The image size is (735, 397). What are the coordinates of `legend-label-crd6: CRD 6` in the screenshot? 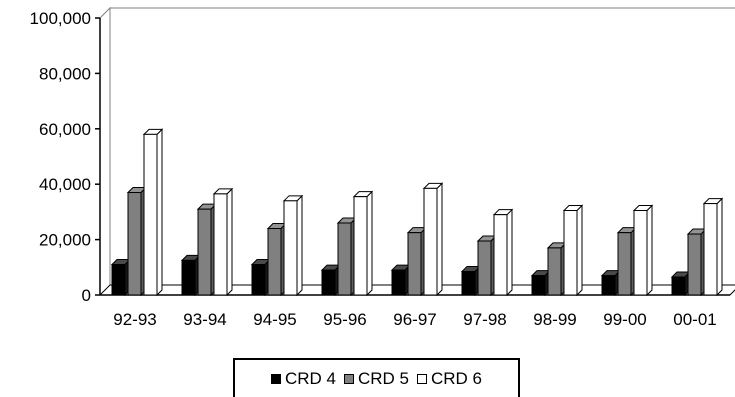 It's located at (457, 378).